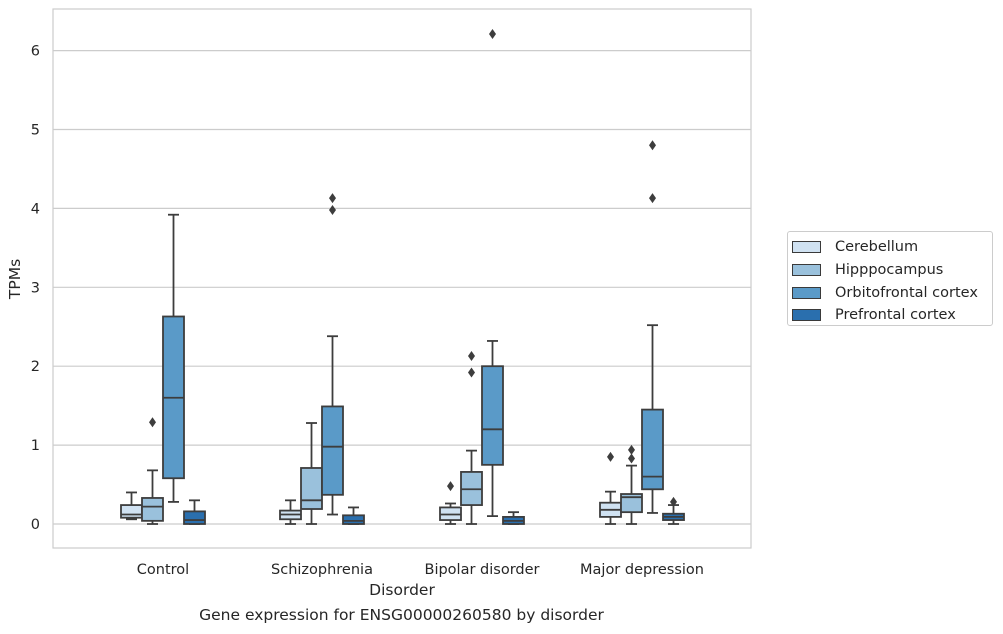  What do you see at coordinates (402, 590) in the screenshot?
I see `x-axis-title: Disorder` at bounding box center [402, 590].